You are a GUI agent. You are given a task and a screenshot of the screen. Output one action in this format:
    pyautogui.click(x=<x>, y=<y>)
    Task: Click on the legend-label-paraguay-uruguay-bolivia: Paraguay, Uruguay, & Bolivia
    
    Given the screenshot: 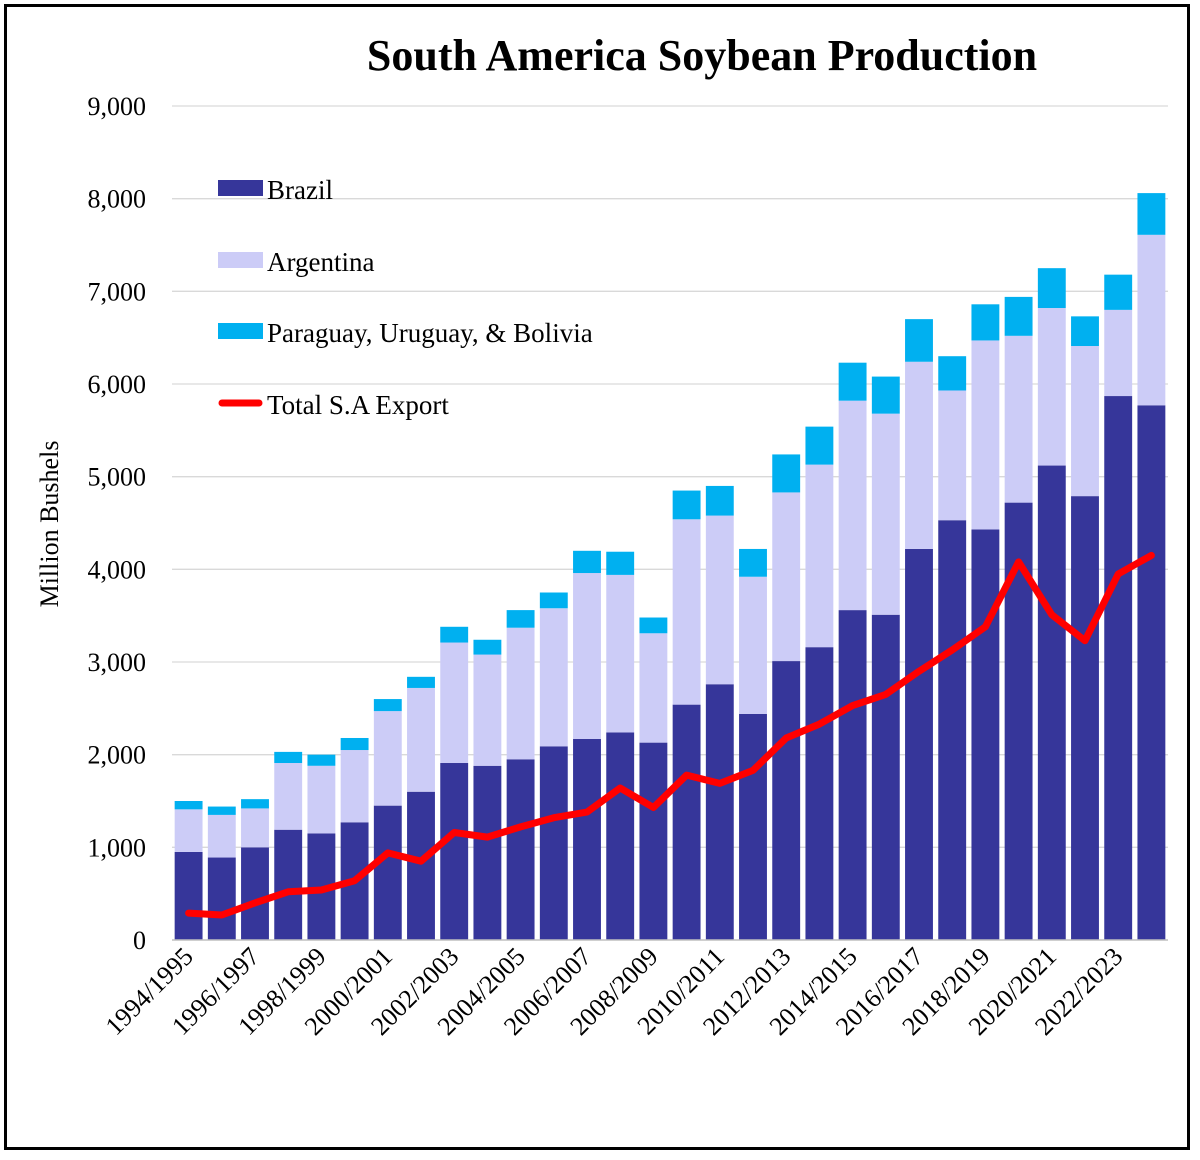 What is the action you would take?
    pyautogui.click(x=430, y=333)
    